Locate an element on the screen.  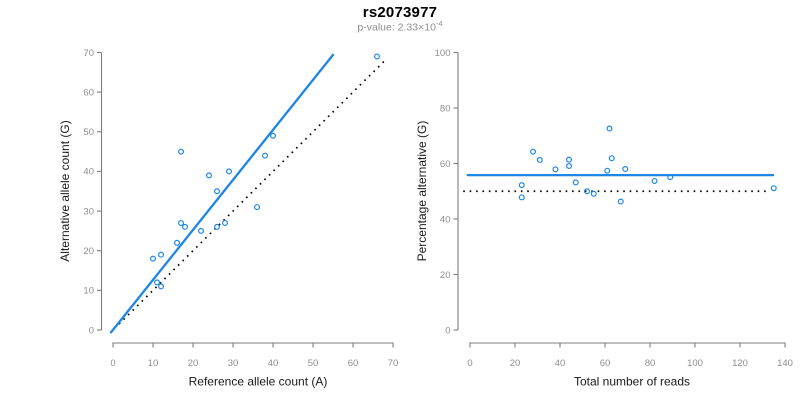
x-axis-ticks: 0 10 20 30 40 50 60 70 is located at coordinates (254, 356).